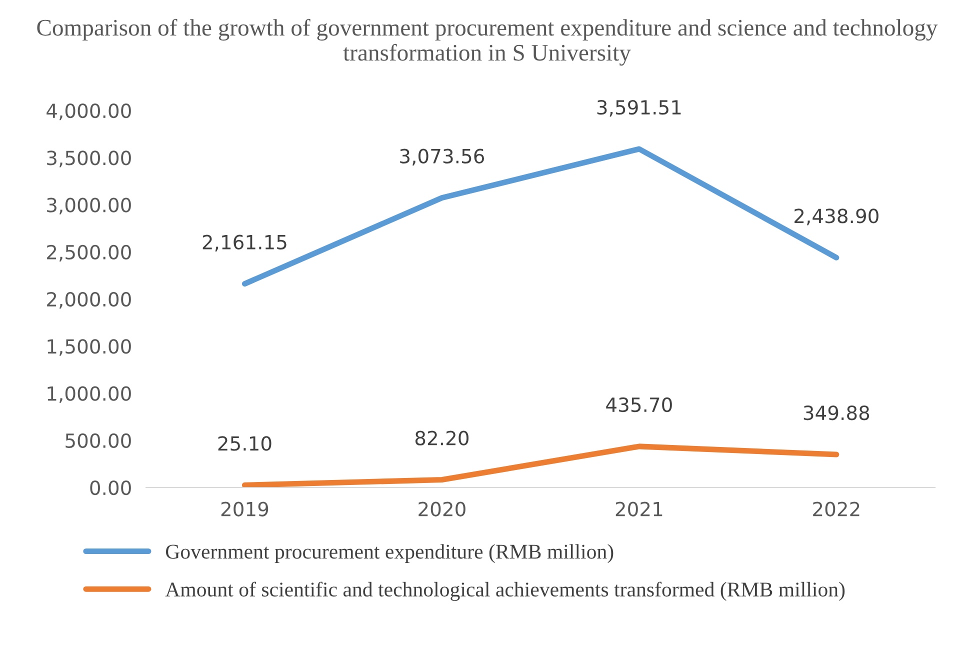  What do you see at coordinates (505, 591) in the screenshot?
I see `legend-label: Amount of scientific and technological achievements transformed (RMB million)` at bounding box center [505, 591].